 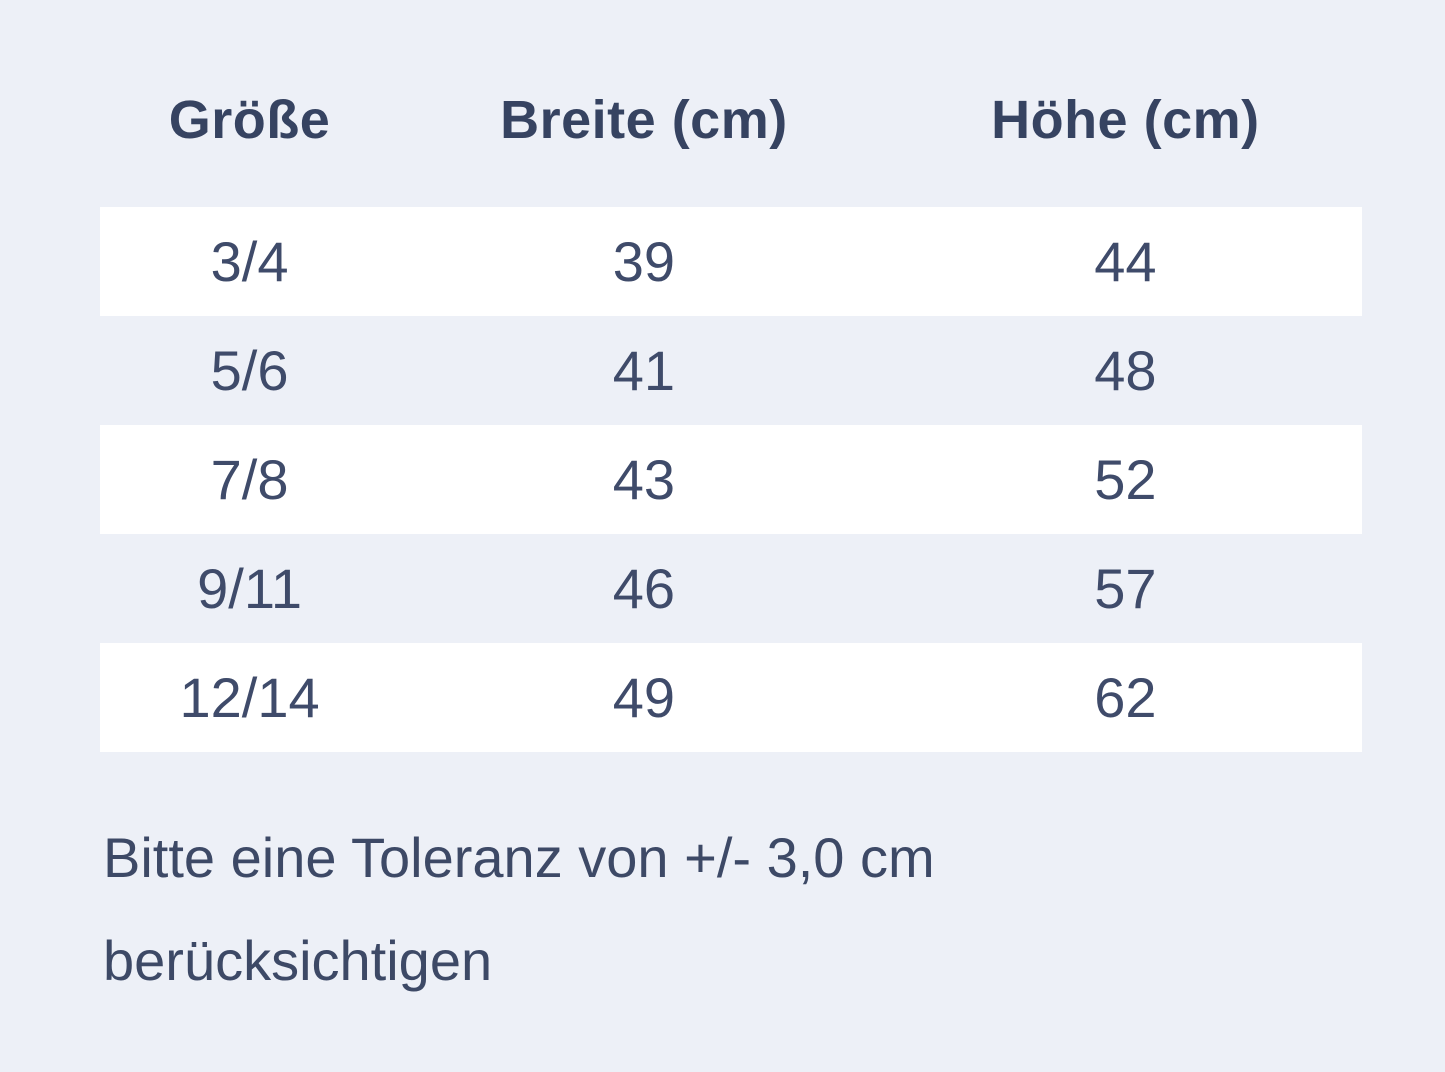 What do you see at coordinates (249, 697) in the screenshot?
I see `cell-groesse: 12/14` at bounding box center [249, 697].